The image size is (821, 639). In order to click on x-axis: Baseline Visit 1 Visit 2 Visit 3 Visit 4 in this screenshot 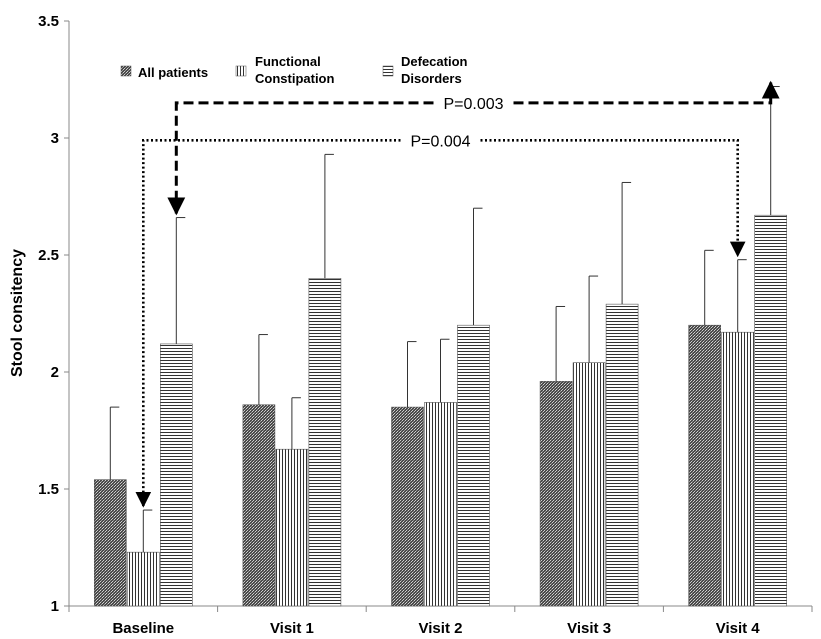, I will do `click(440, 621)`.